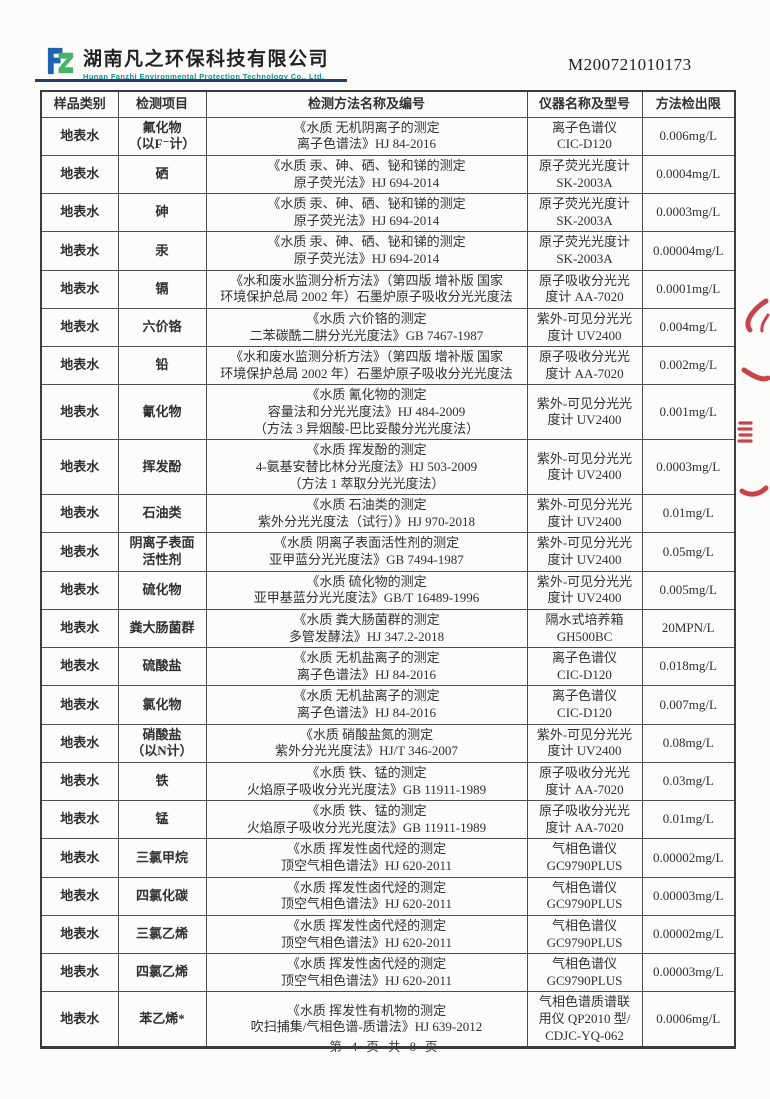  I want to click on cell-test-item: 三氯甲烷, so click(162, 858).